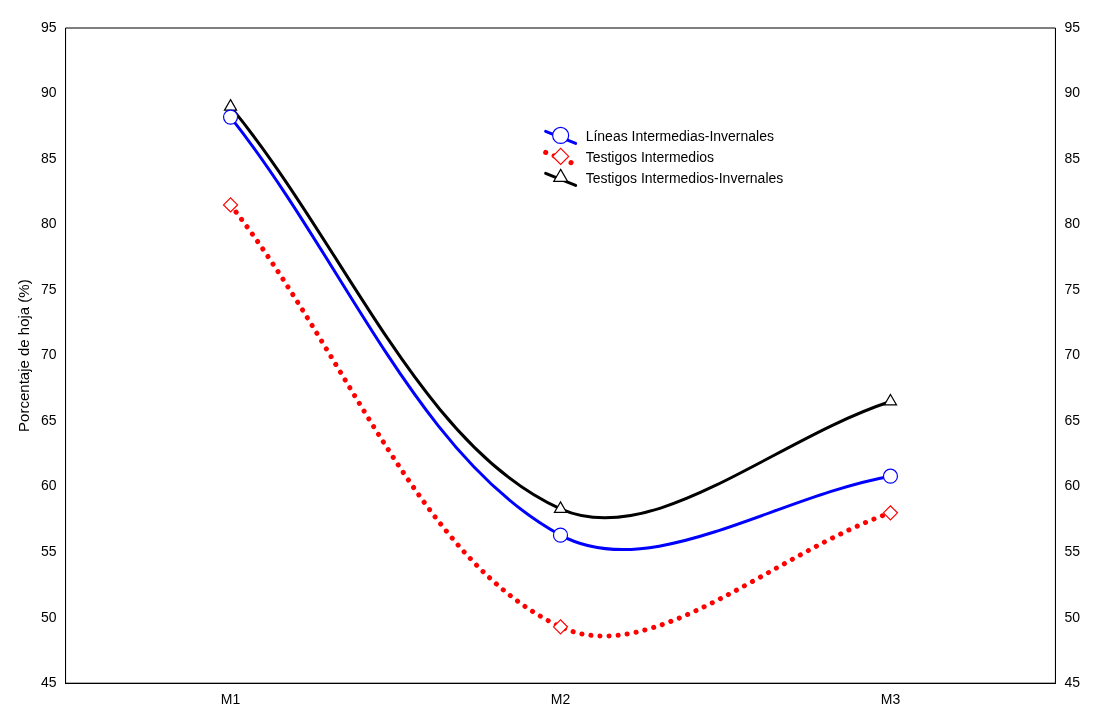 The height and width of the screenshot is (728, 1095). I want to click on x-tick-label: M1, so click(230, 699).